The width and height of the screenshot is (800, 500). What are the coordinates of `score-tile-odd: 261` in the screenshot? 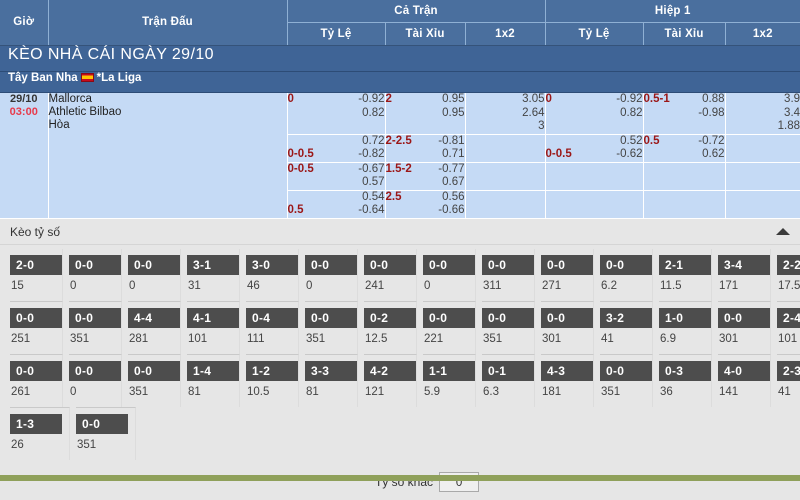 It's located at (21, 391).